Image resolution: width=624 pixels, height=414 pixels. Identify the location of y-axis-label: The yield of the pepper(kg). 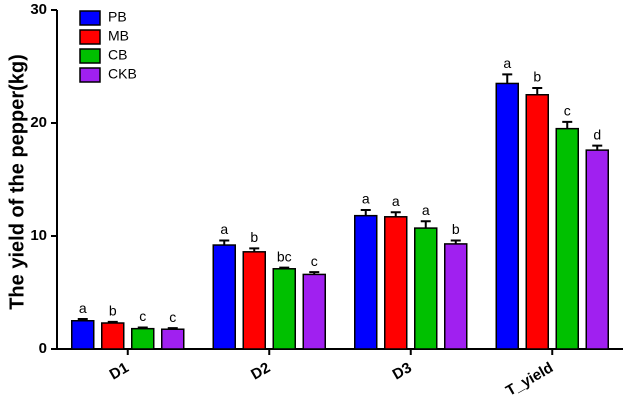
(17, 182).